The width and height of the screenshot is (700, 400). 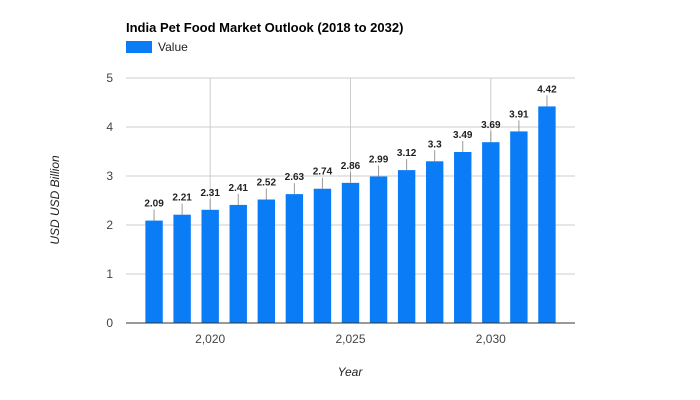 I want to click on data-label: 3.3, so click(x=435, y=144).